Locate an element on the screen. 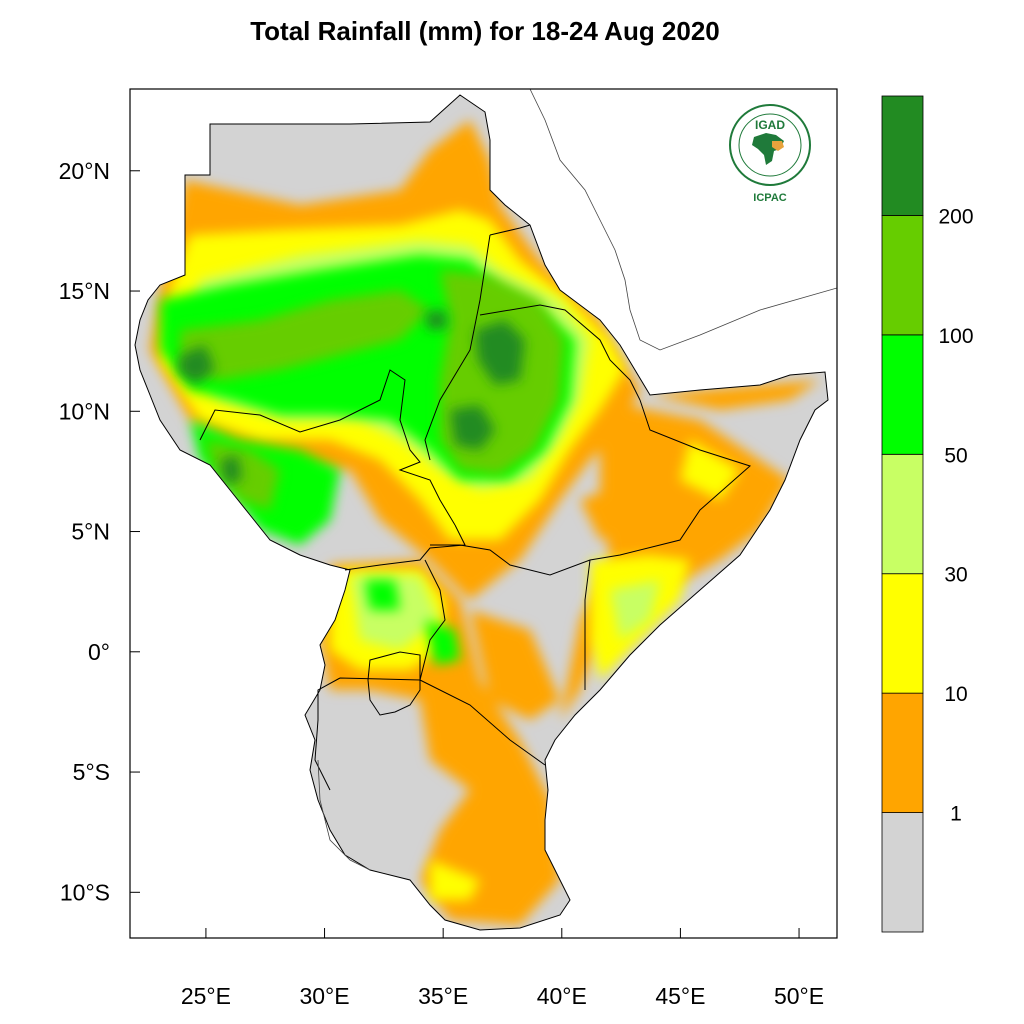  horn-highlight-icon is located at coordinates (778, 146).